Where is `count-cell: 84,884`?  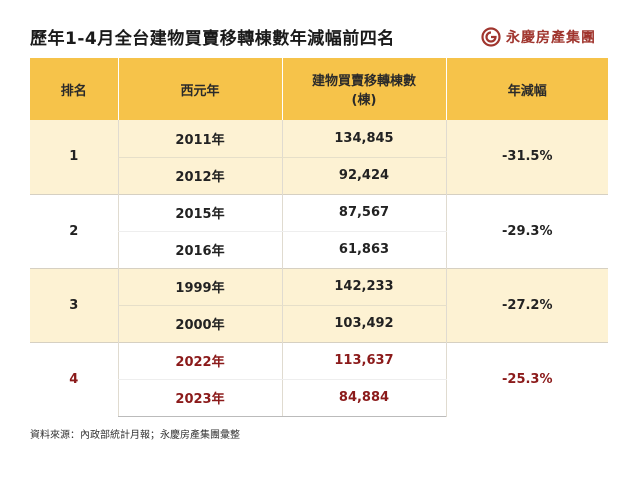 count-cell: 84,884 is located at coordinates (363, 398).